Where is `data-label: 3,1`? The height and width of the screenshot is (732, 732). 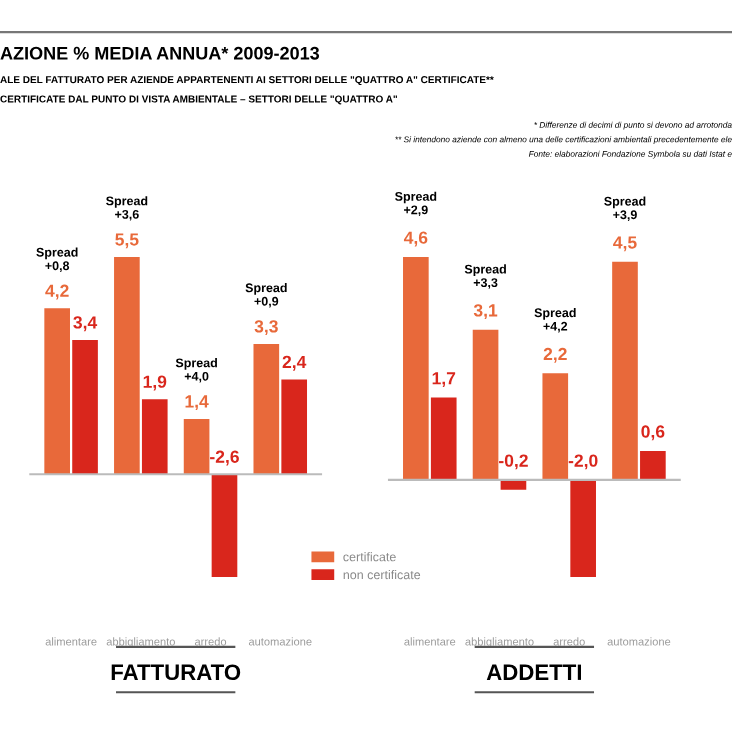
data-label: 3,1 is located at coordinates (485, 312).